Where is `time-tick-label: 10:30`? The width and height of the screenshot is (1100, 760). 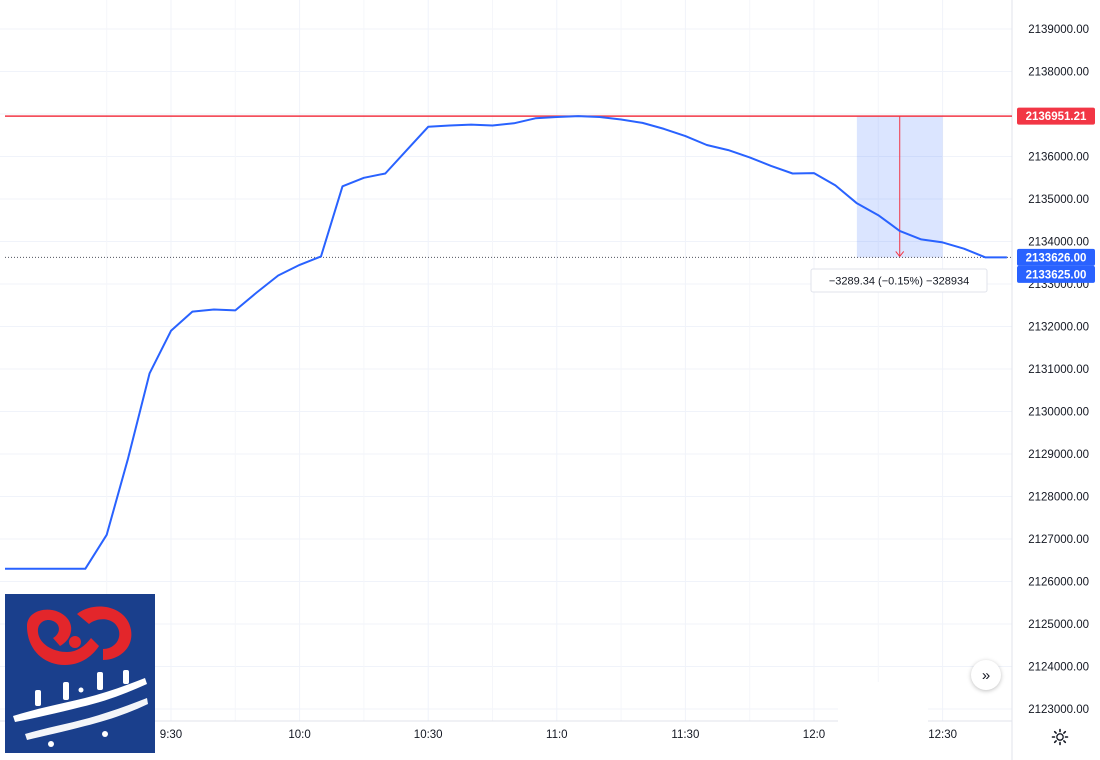
time-tick-label: 10:30 is located at coordinates (428, 735).